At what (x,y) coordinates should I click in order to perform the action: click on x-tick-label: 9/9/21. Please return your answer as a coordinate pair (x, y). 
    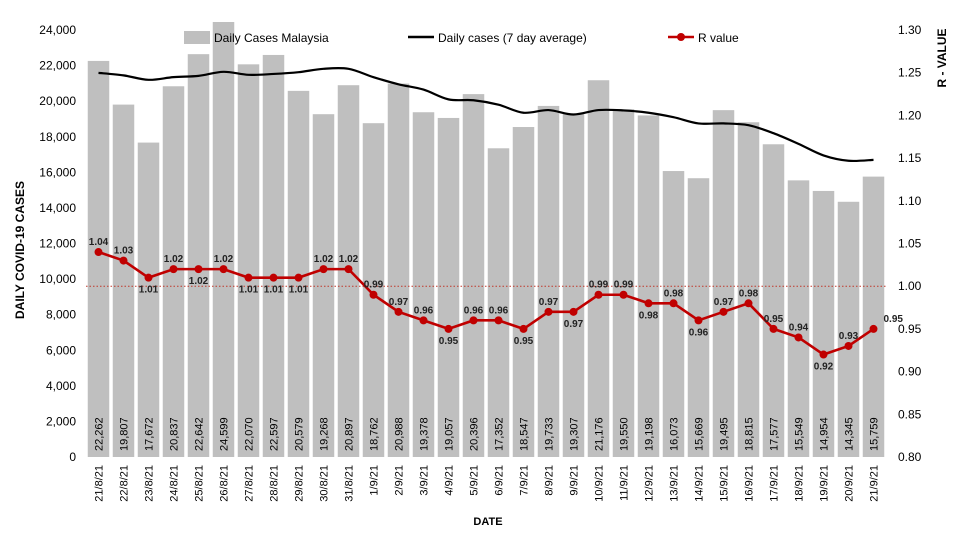
    Looking at the image, I should click on (575, 480).